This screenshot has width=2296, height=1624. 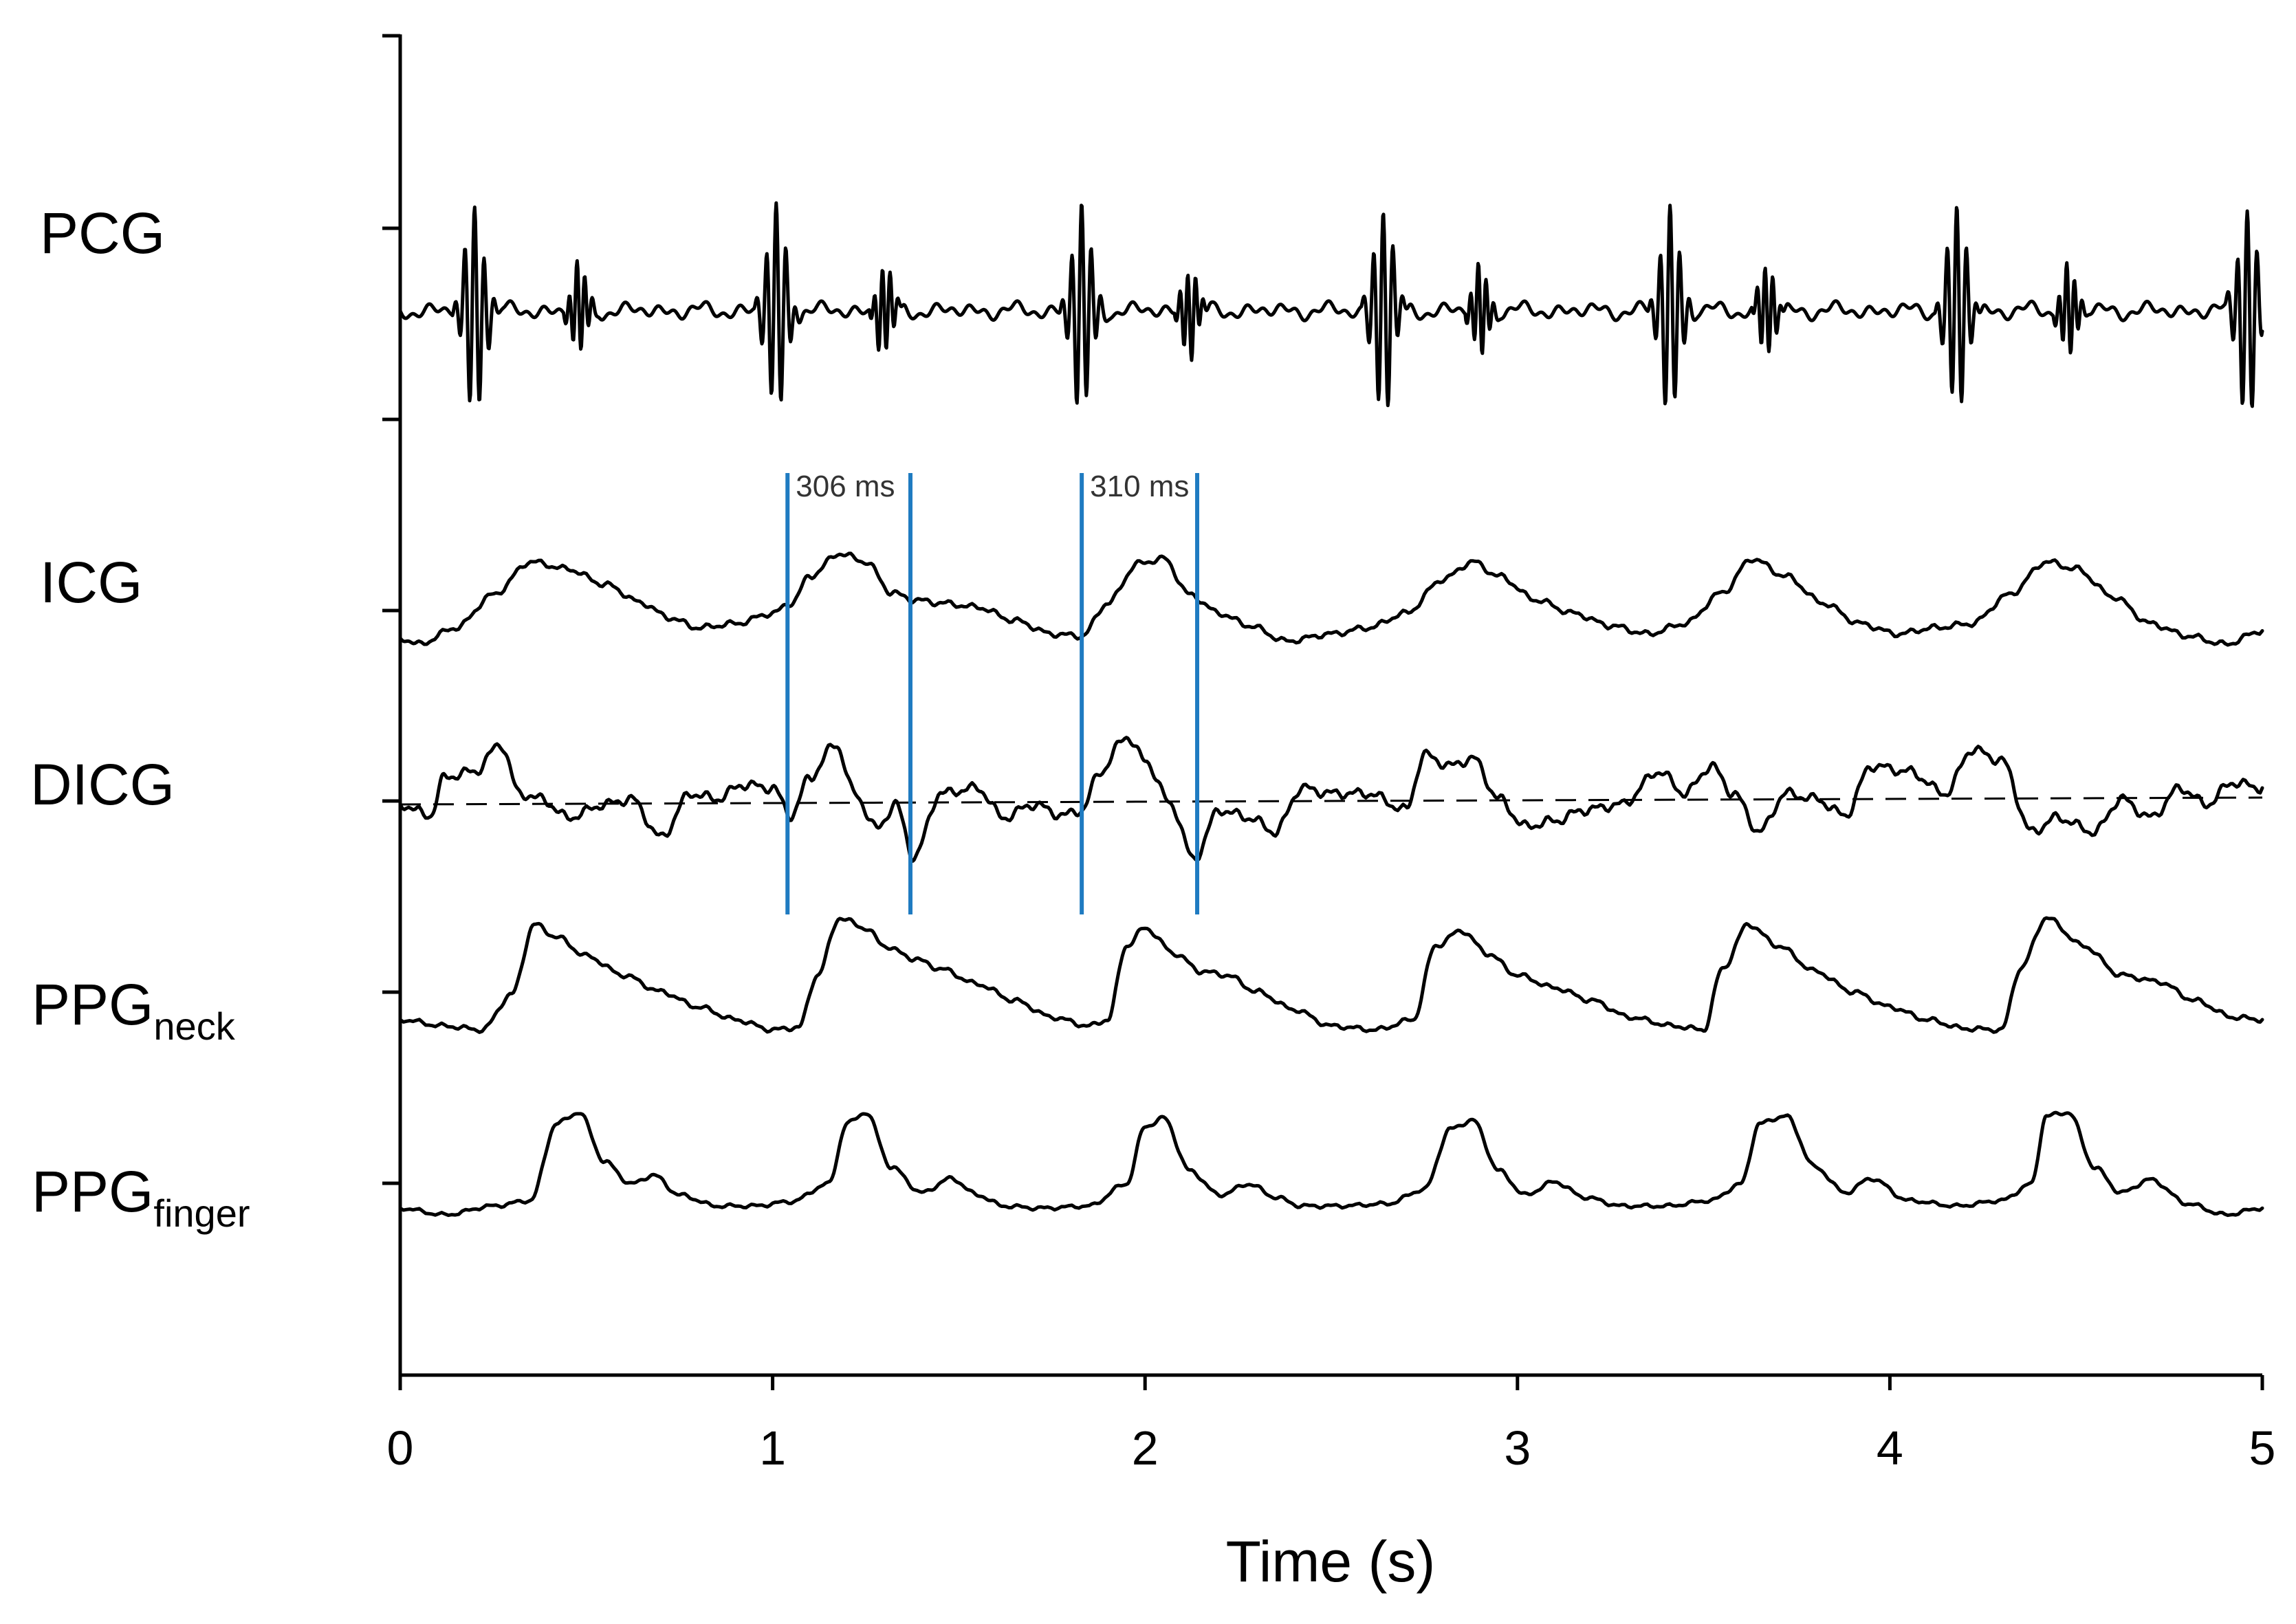 I want to click on trace-ppg-finger, so click(x=1331, y=1164).